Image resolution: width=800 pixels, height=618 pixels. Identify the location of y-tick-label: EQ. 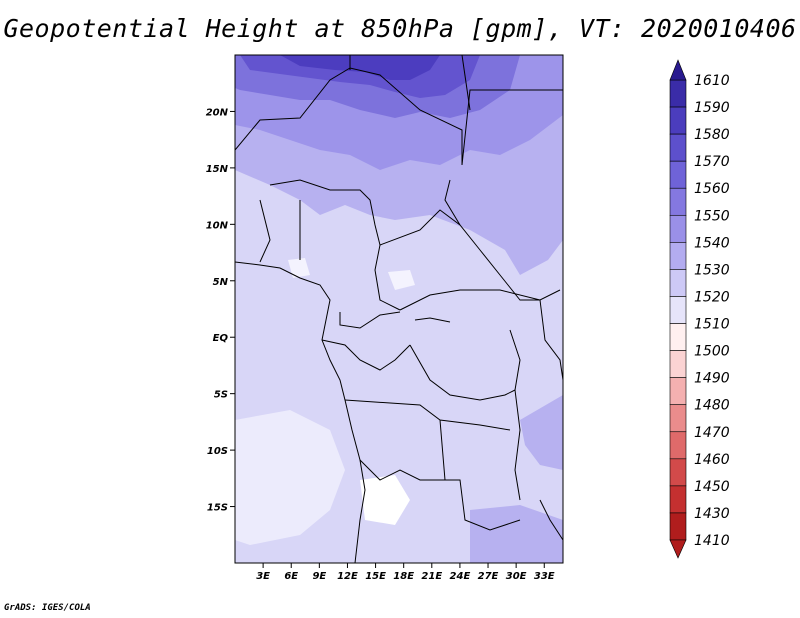
(221, 338).